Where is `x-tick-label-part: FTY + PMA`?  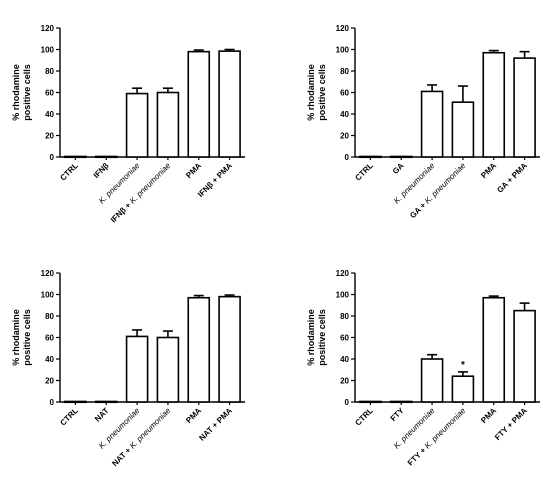
x-tick-label-part: FTY + PMA is located at coordinates (511, 424).